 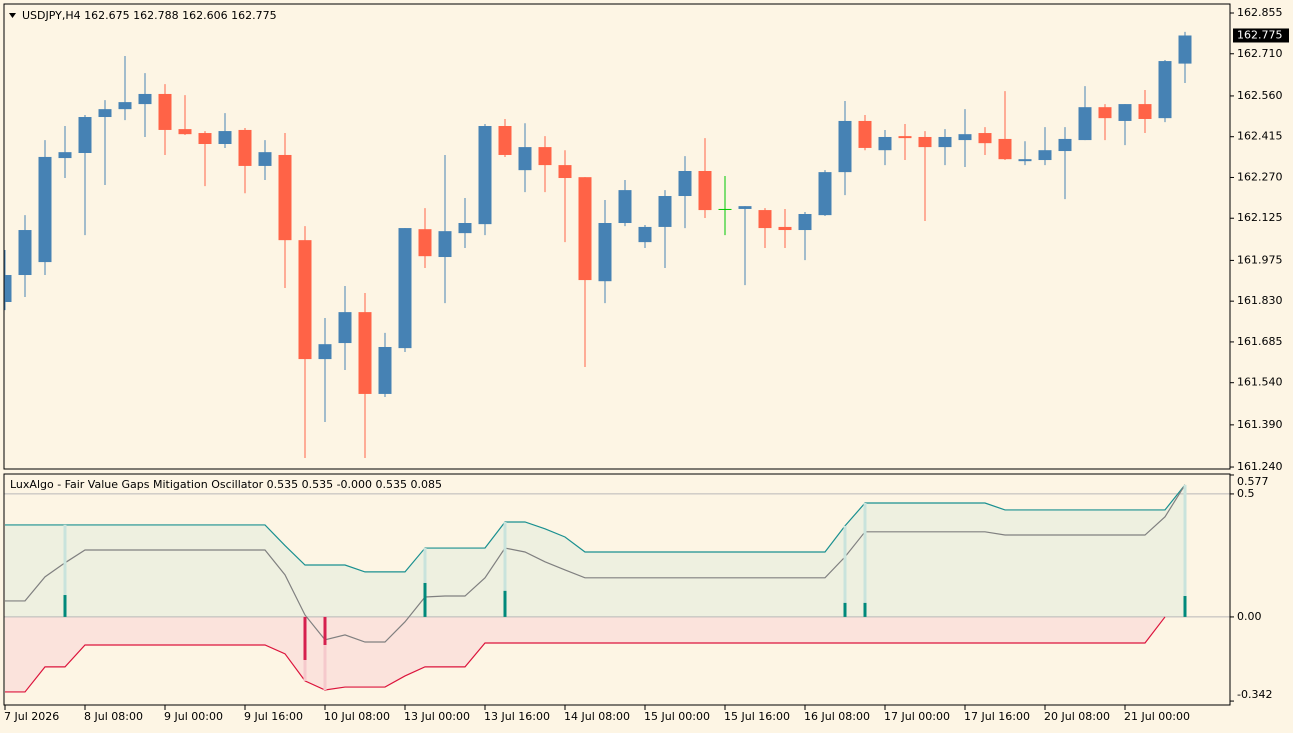 I want to click on y-tick-label: 161.390, so click(x=1260, y=424).